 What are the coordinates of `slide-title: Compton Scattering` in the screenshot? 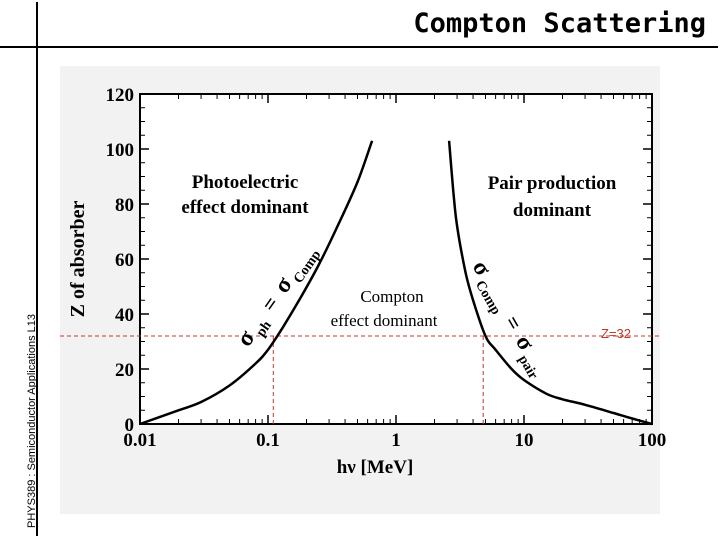 It's located at (559, 23).